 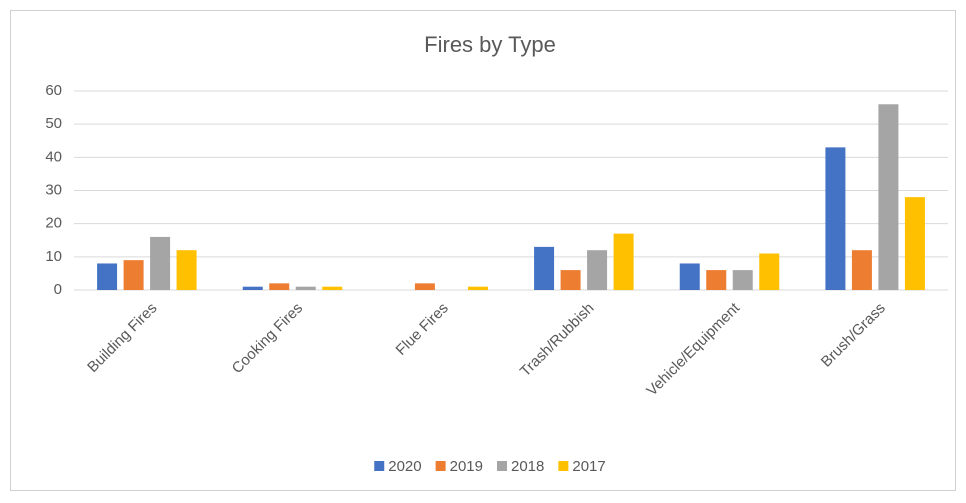 What do you see at coordinates (53, 223) in the screenshot?
I see `y-tick-label: 20` at bounding box center [53, 223].